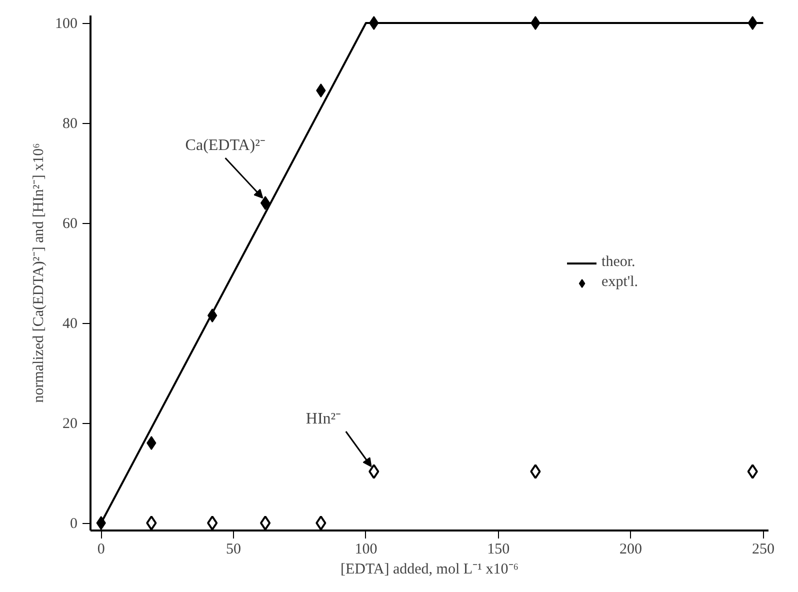 The image size is (798, 592). Describe the element at coordinates (74, 524) in the screenshot. I see `y-tick-label: 0` at that location.